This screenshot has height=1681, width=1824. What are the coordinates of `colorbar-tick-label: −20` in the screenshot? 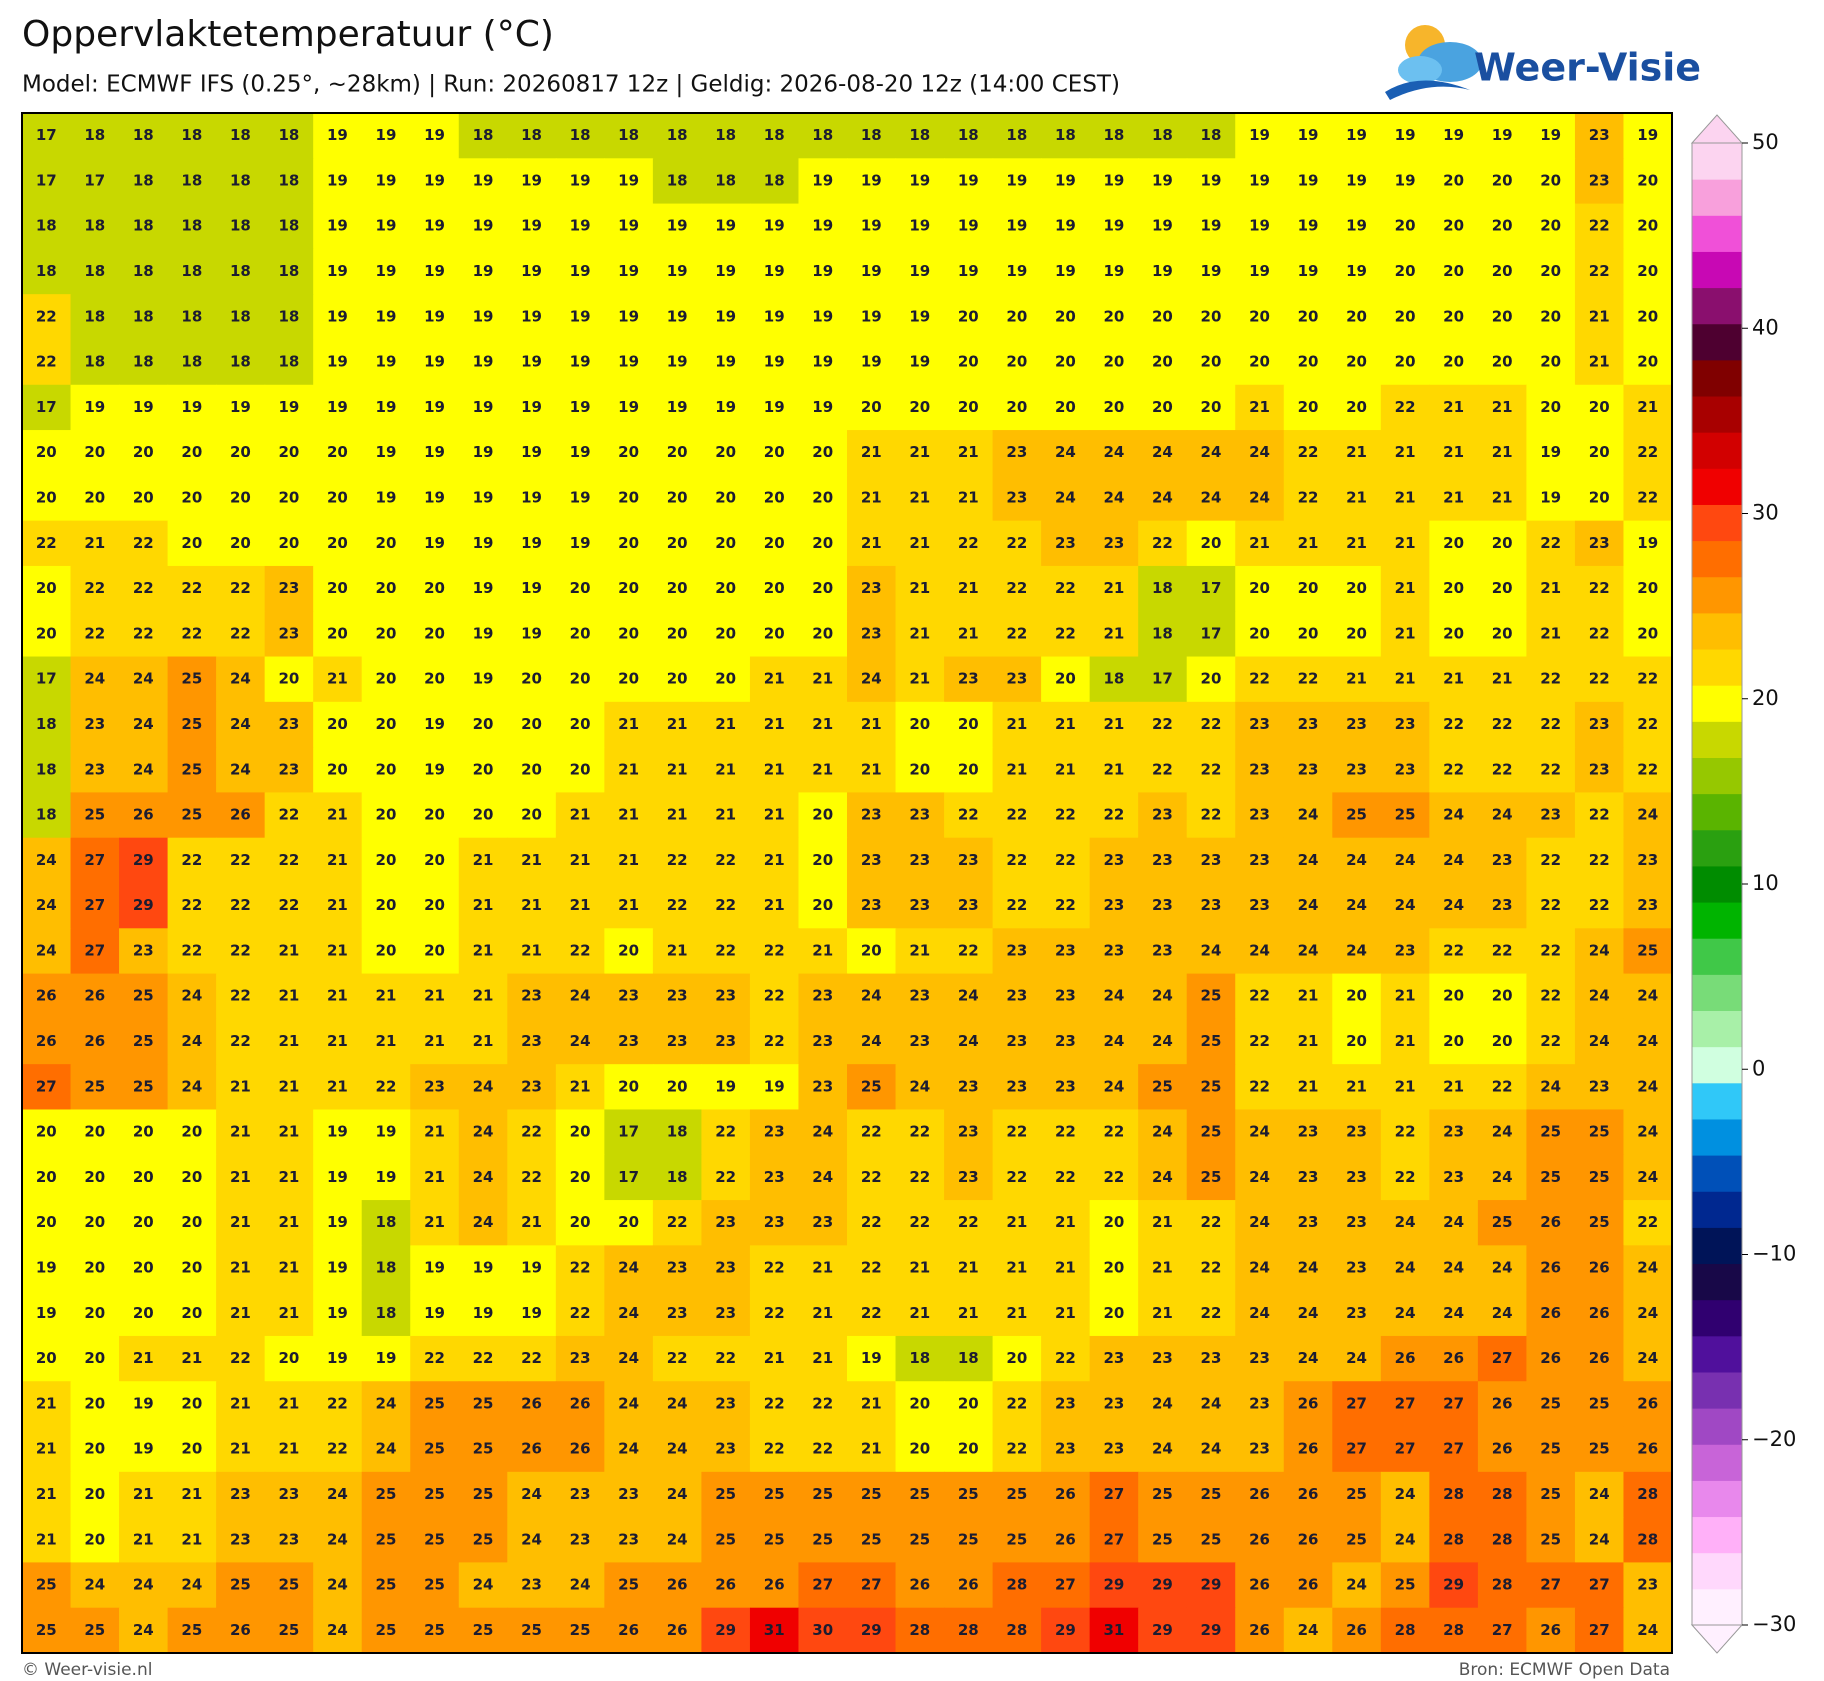 It's located at (1774, 1439).